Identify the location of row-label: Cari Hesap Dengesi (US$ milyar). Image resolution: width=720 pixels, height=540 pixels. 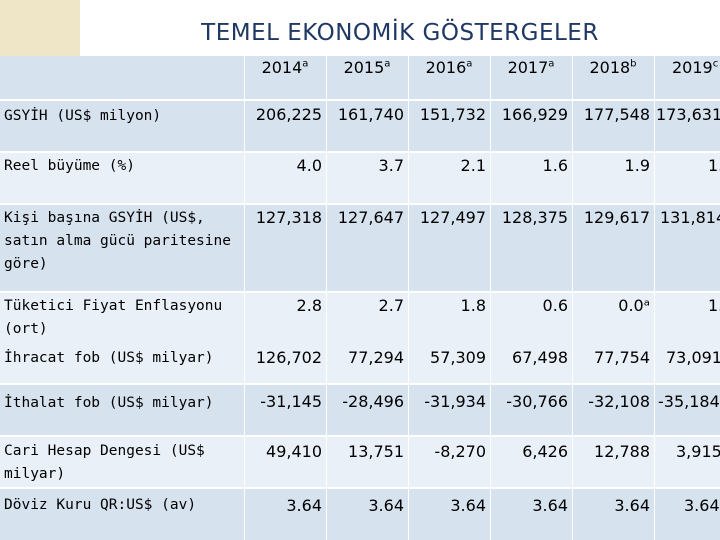
(104, 462).